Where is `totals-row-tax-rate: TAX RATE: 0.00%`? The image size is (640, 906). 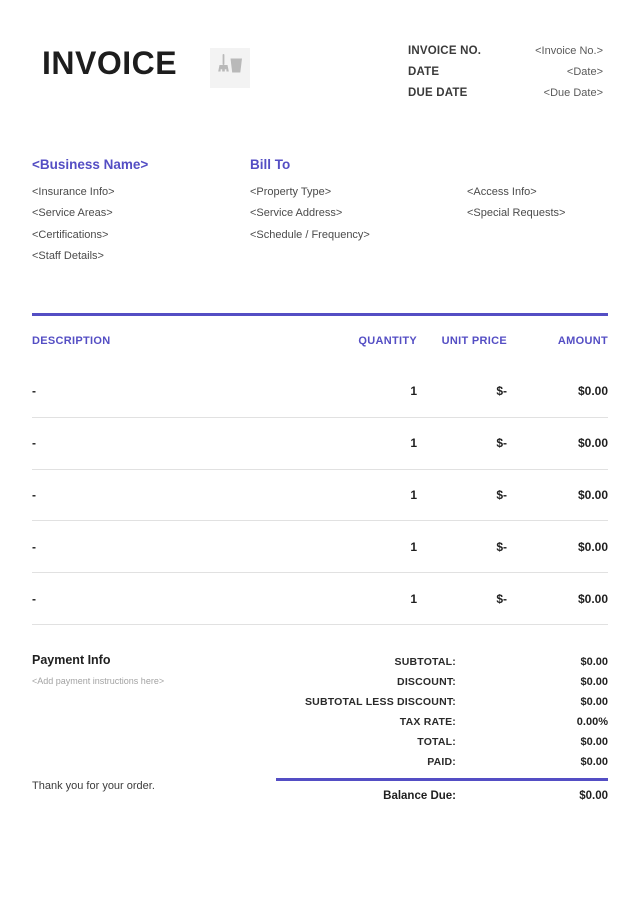
totals-row-tax-rate: TAX RATE: 0.00% is located at coordinates (336, 722).